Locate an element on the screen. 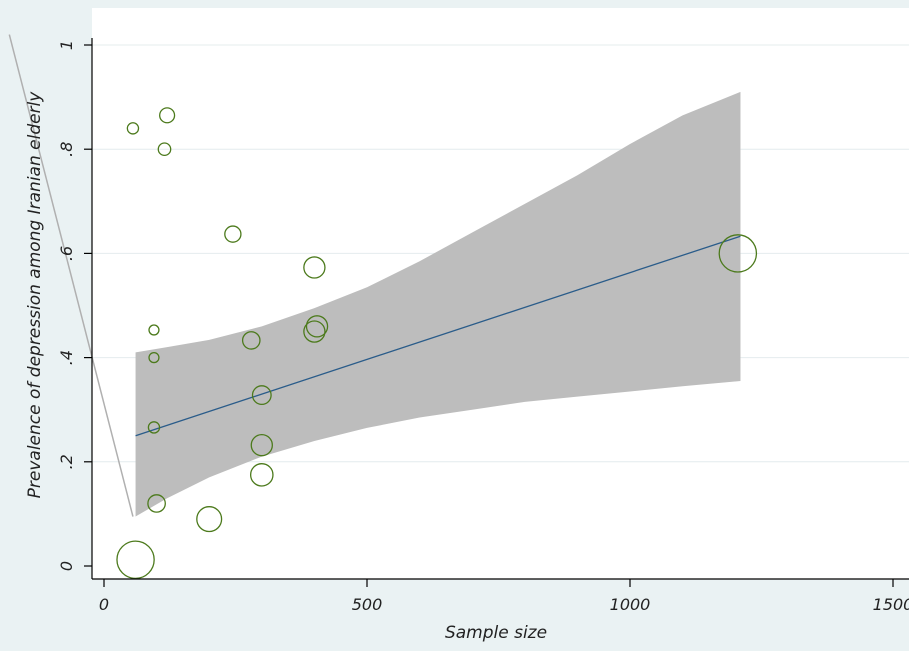 The image size is (909, 651). artifact-line is located at coordinates (71, 275).